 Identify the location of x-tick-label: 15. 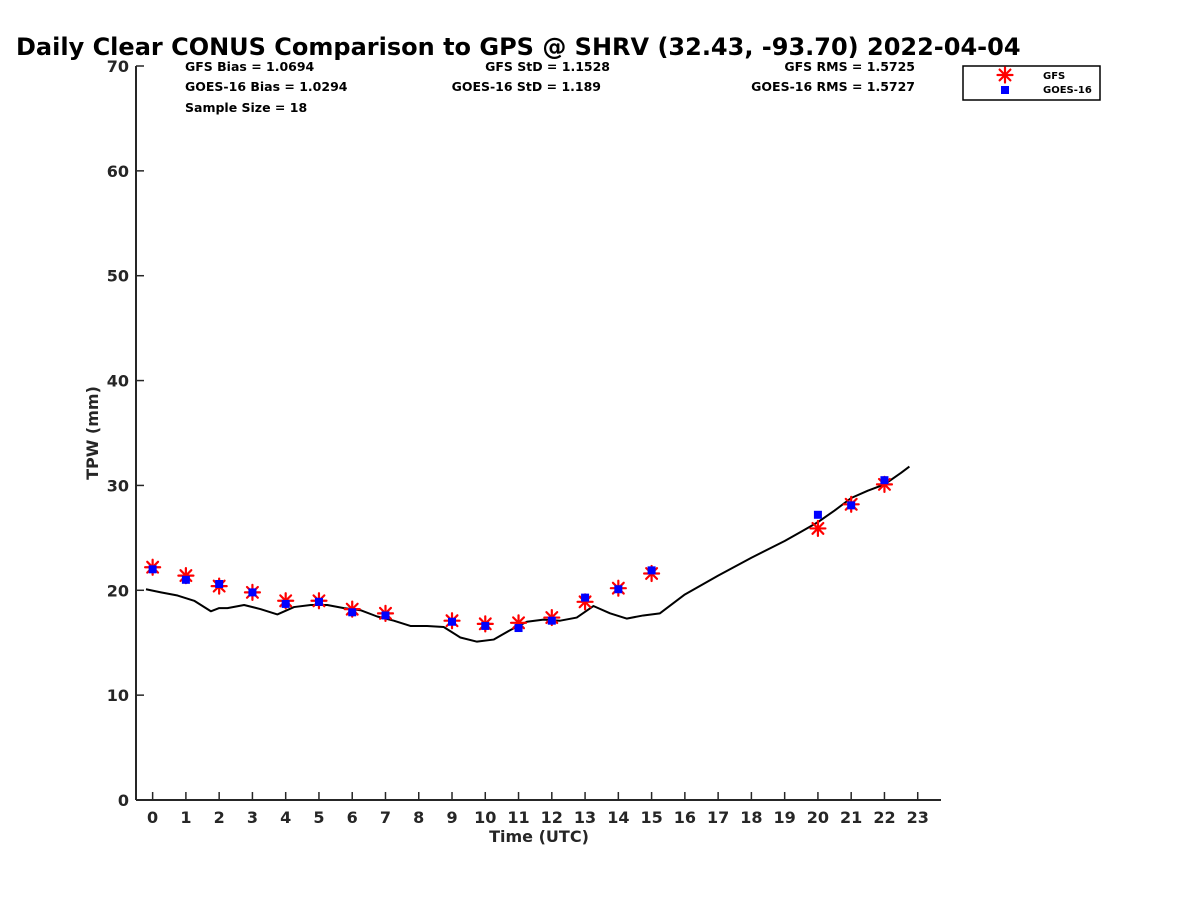
(651, 817).